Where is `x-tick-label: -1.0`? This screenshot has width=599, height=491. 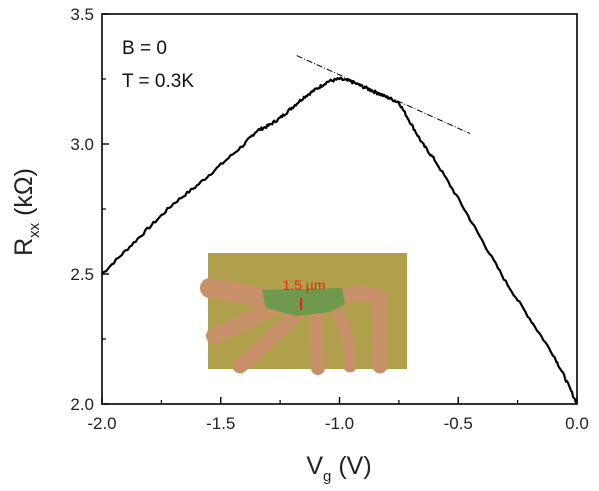 x-tick-label: -1.0 is located at coordinates (339, 423).